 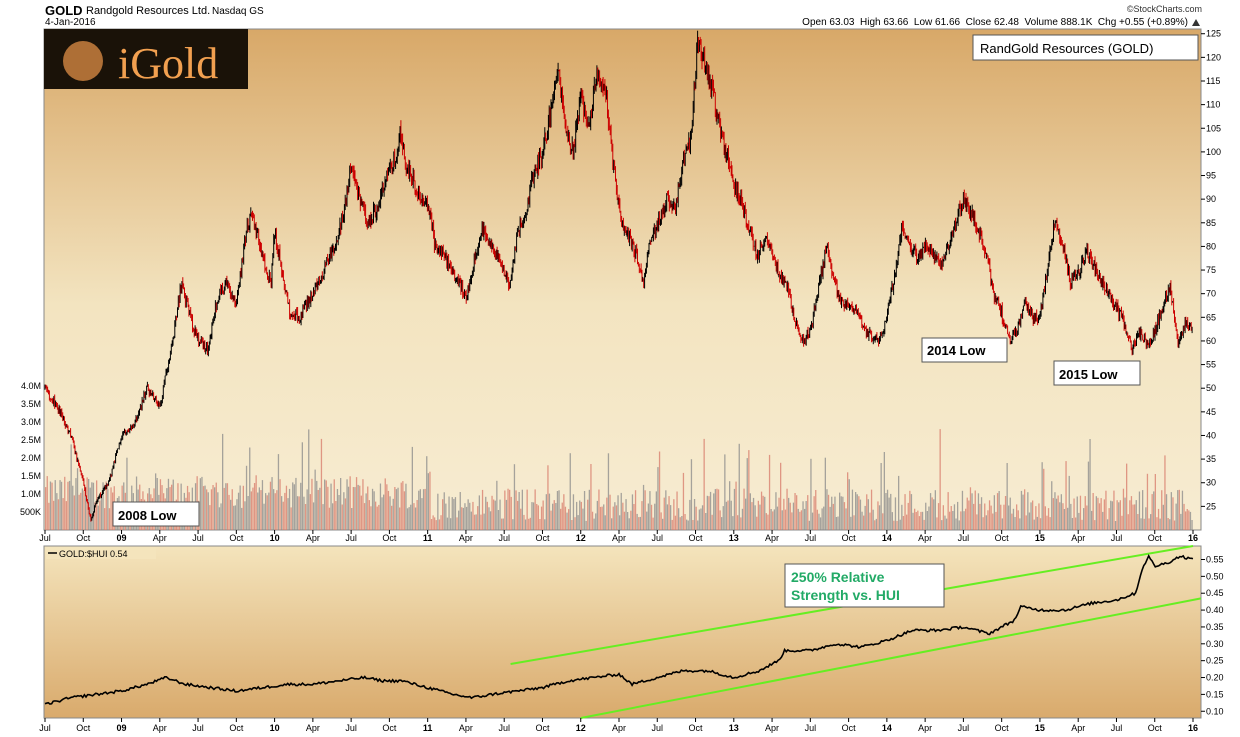 I want to click on annotation-2008-low-box, so click(x=156, y=514).